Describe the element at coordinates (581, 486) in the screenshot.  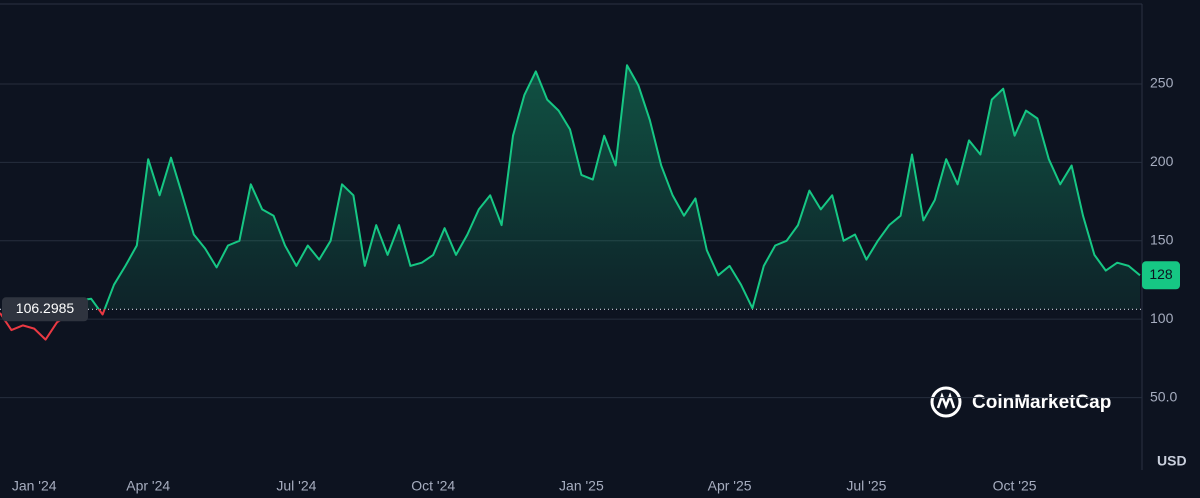
I see `x-tick-label: Jan '25` at that location.